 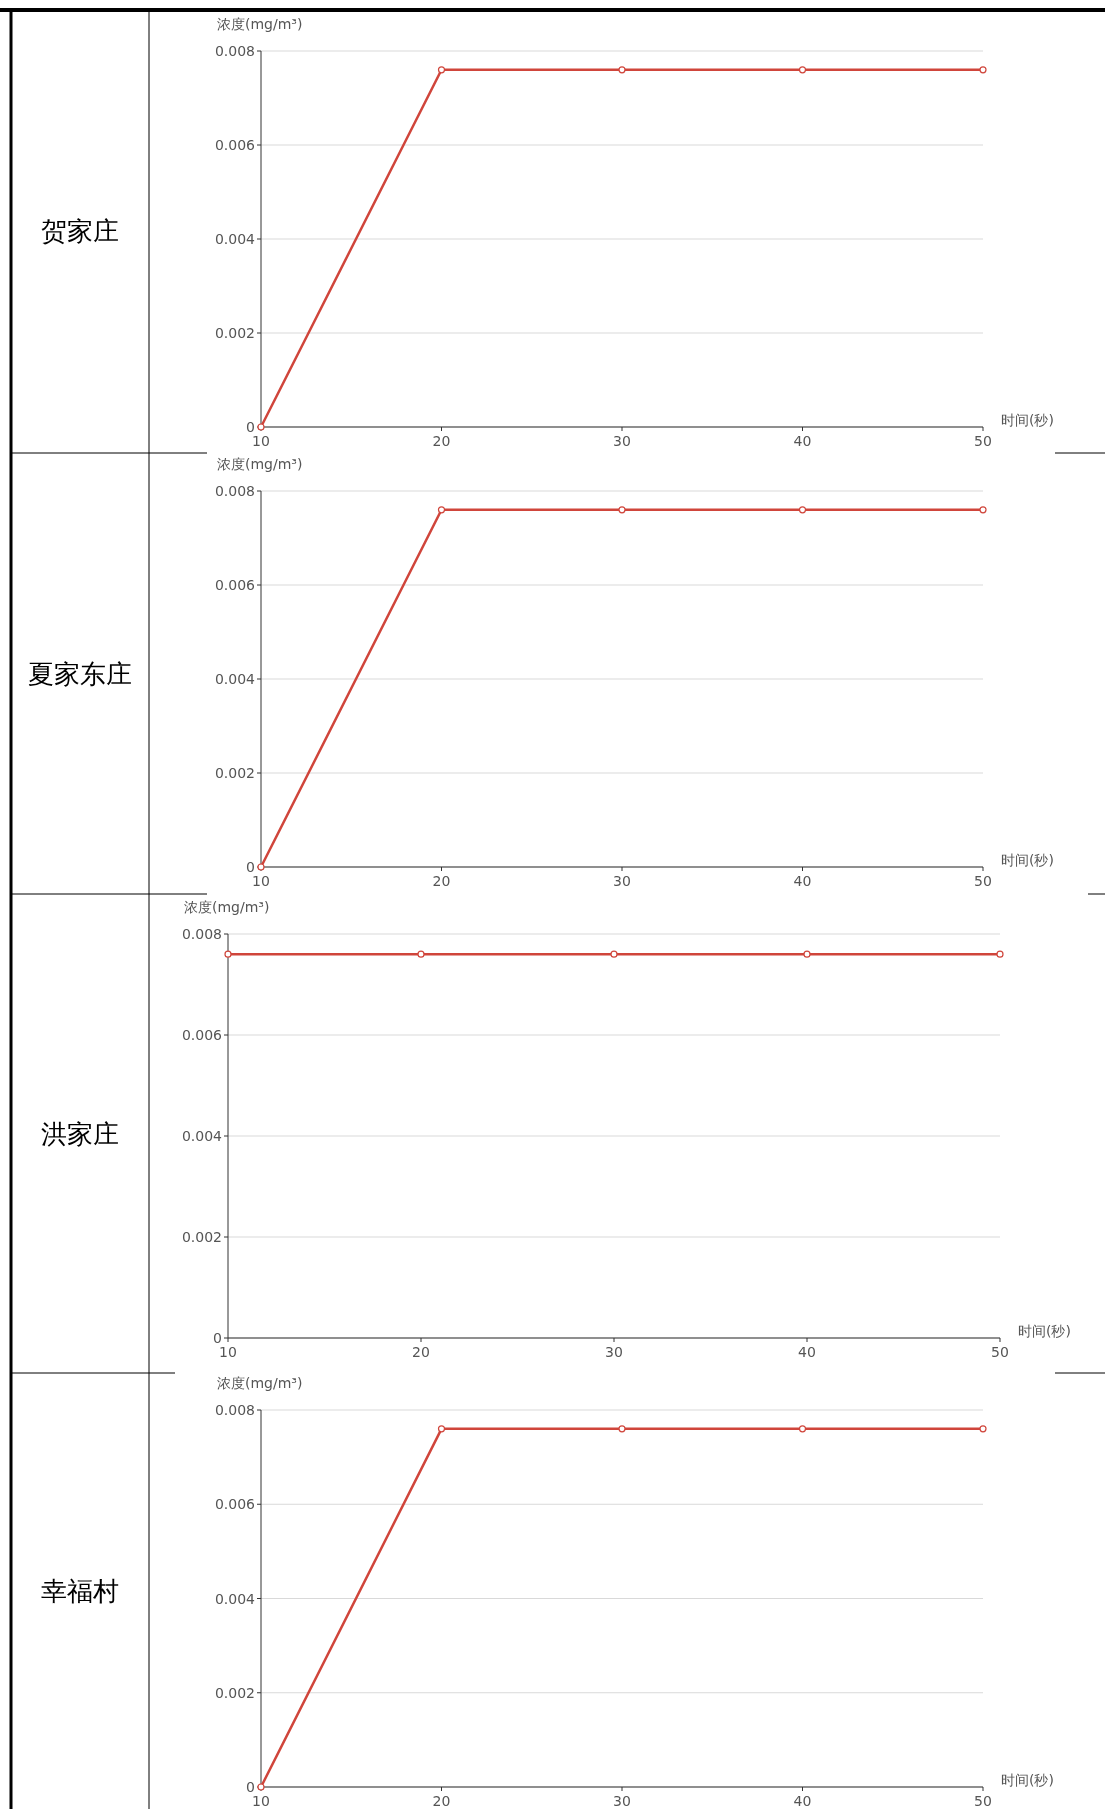 What do you see at coordinates (80, 1591) in the screenshot?
I see `text: 幸福村` at bounding box center [80, 1591].